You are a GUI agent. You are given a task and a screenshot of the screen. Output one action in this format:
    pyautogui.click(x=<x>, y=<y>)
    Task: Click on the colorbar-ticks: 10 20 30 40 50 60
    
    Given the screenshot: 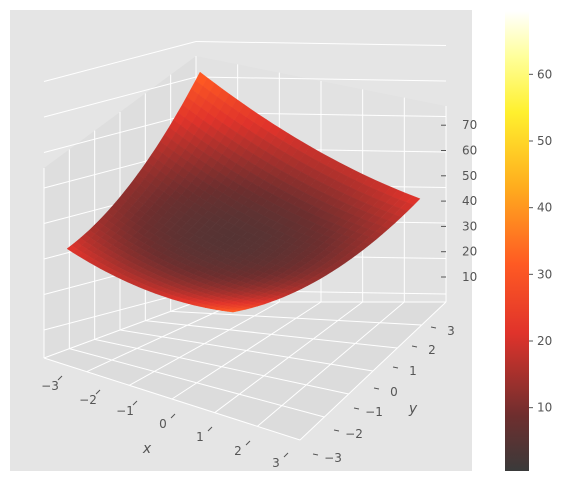 What is the action you would take?
    pyautogui.click(x=540, y=241)
    